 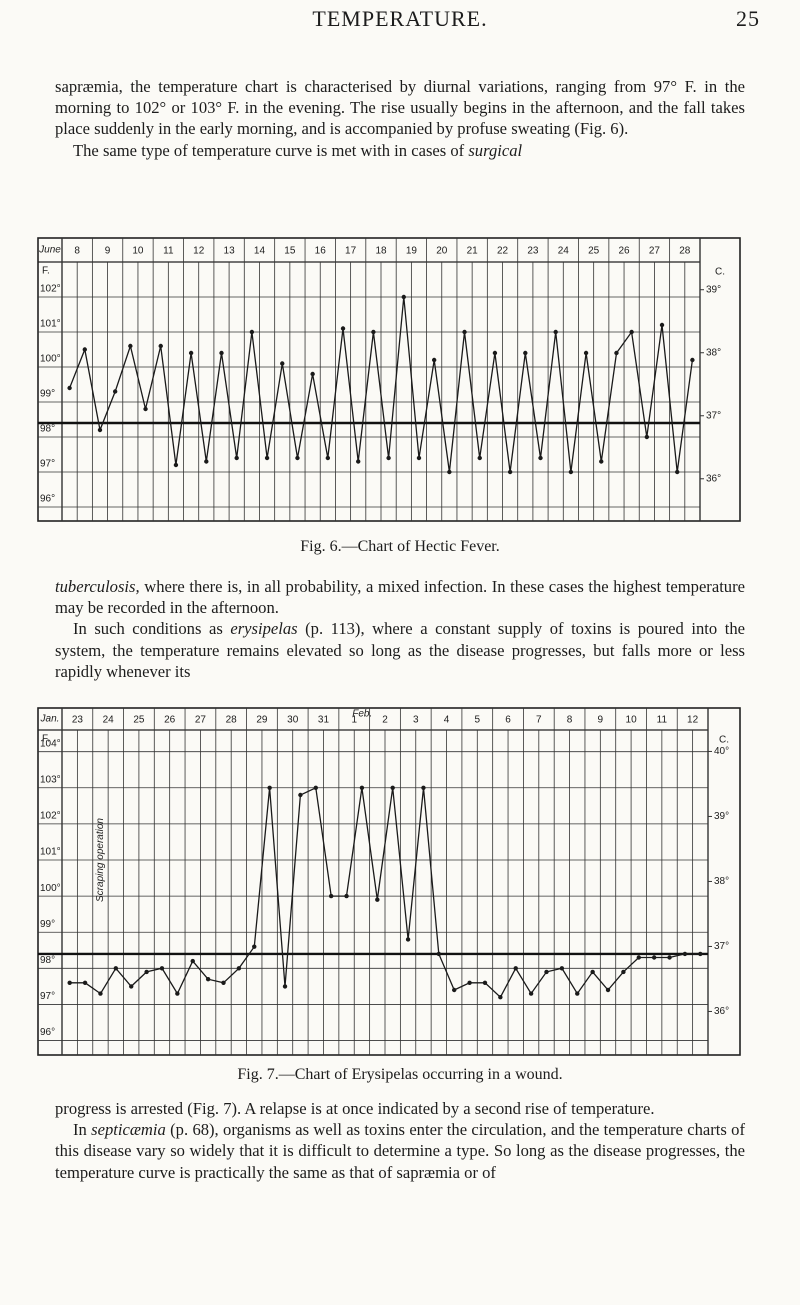 What do you see at coordinates (47, 996) in the screenshot?
I see `y-tick-label: 97°` at bounding box center [47, 996].